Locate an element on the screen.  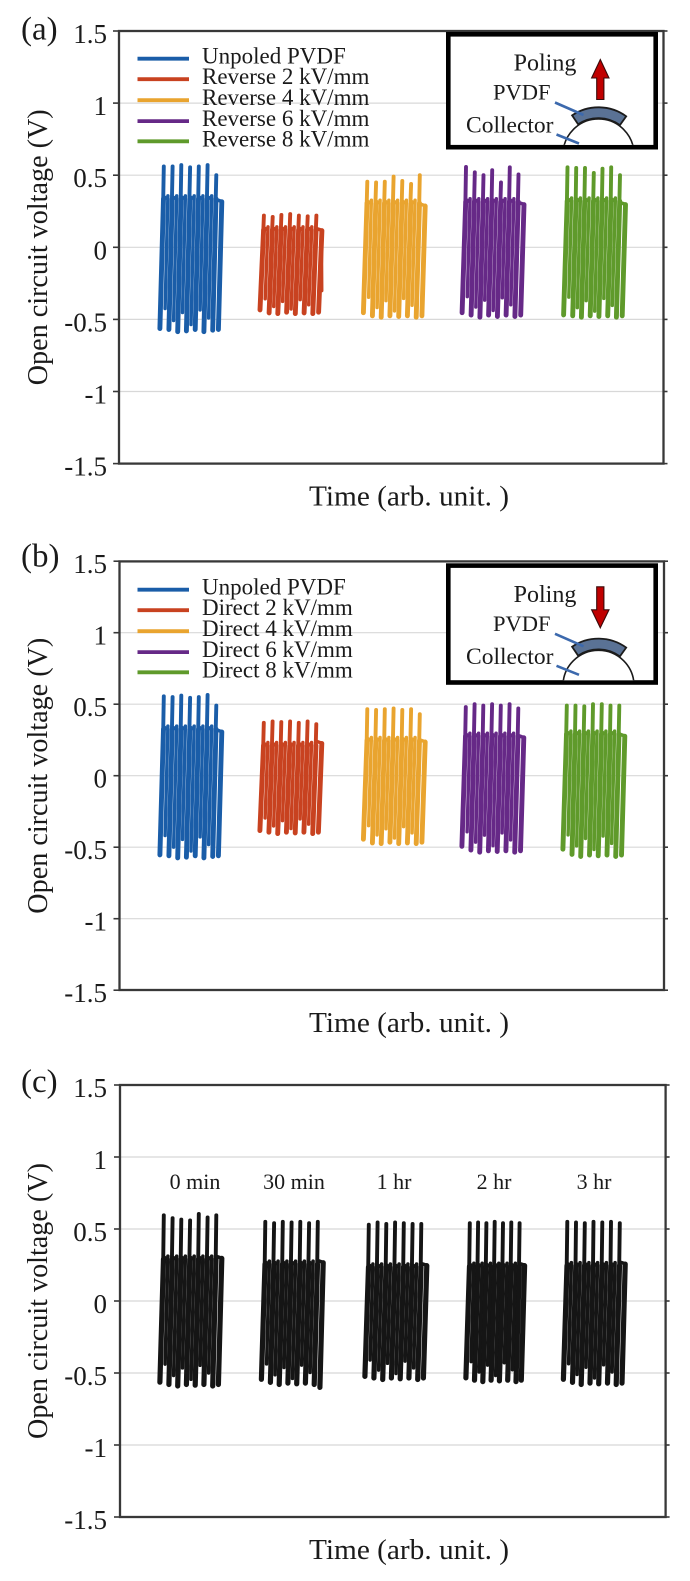
svg-text: (b) is located at coordinates (40, 557).